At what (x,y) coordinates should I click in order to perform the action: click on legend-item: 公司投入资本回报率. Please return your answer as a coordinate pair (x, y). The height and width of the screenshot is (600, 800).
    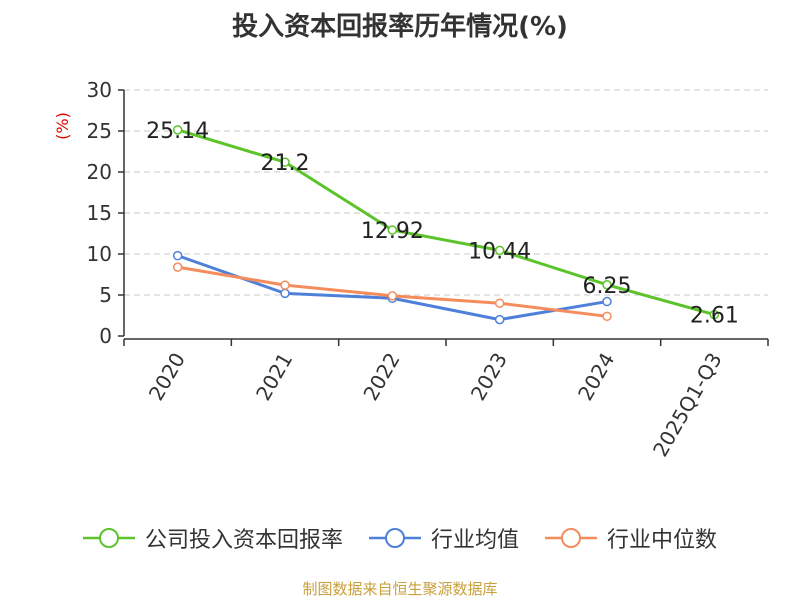
    Looking at the image, I should click on (212, 538).